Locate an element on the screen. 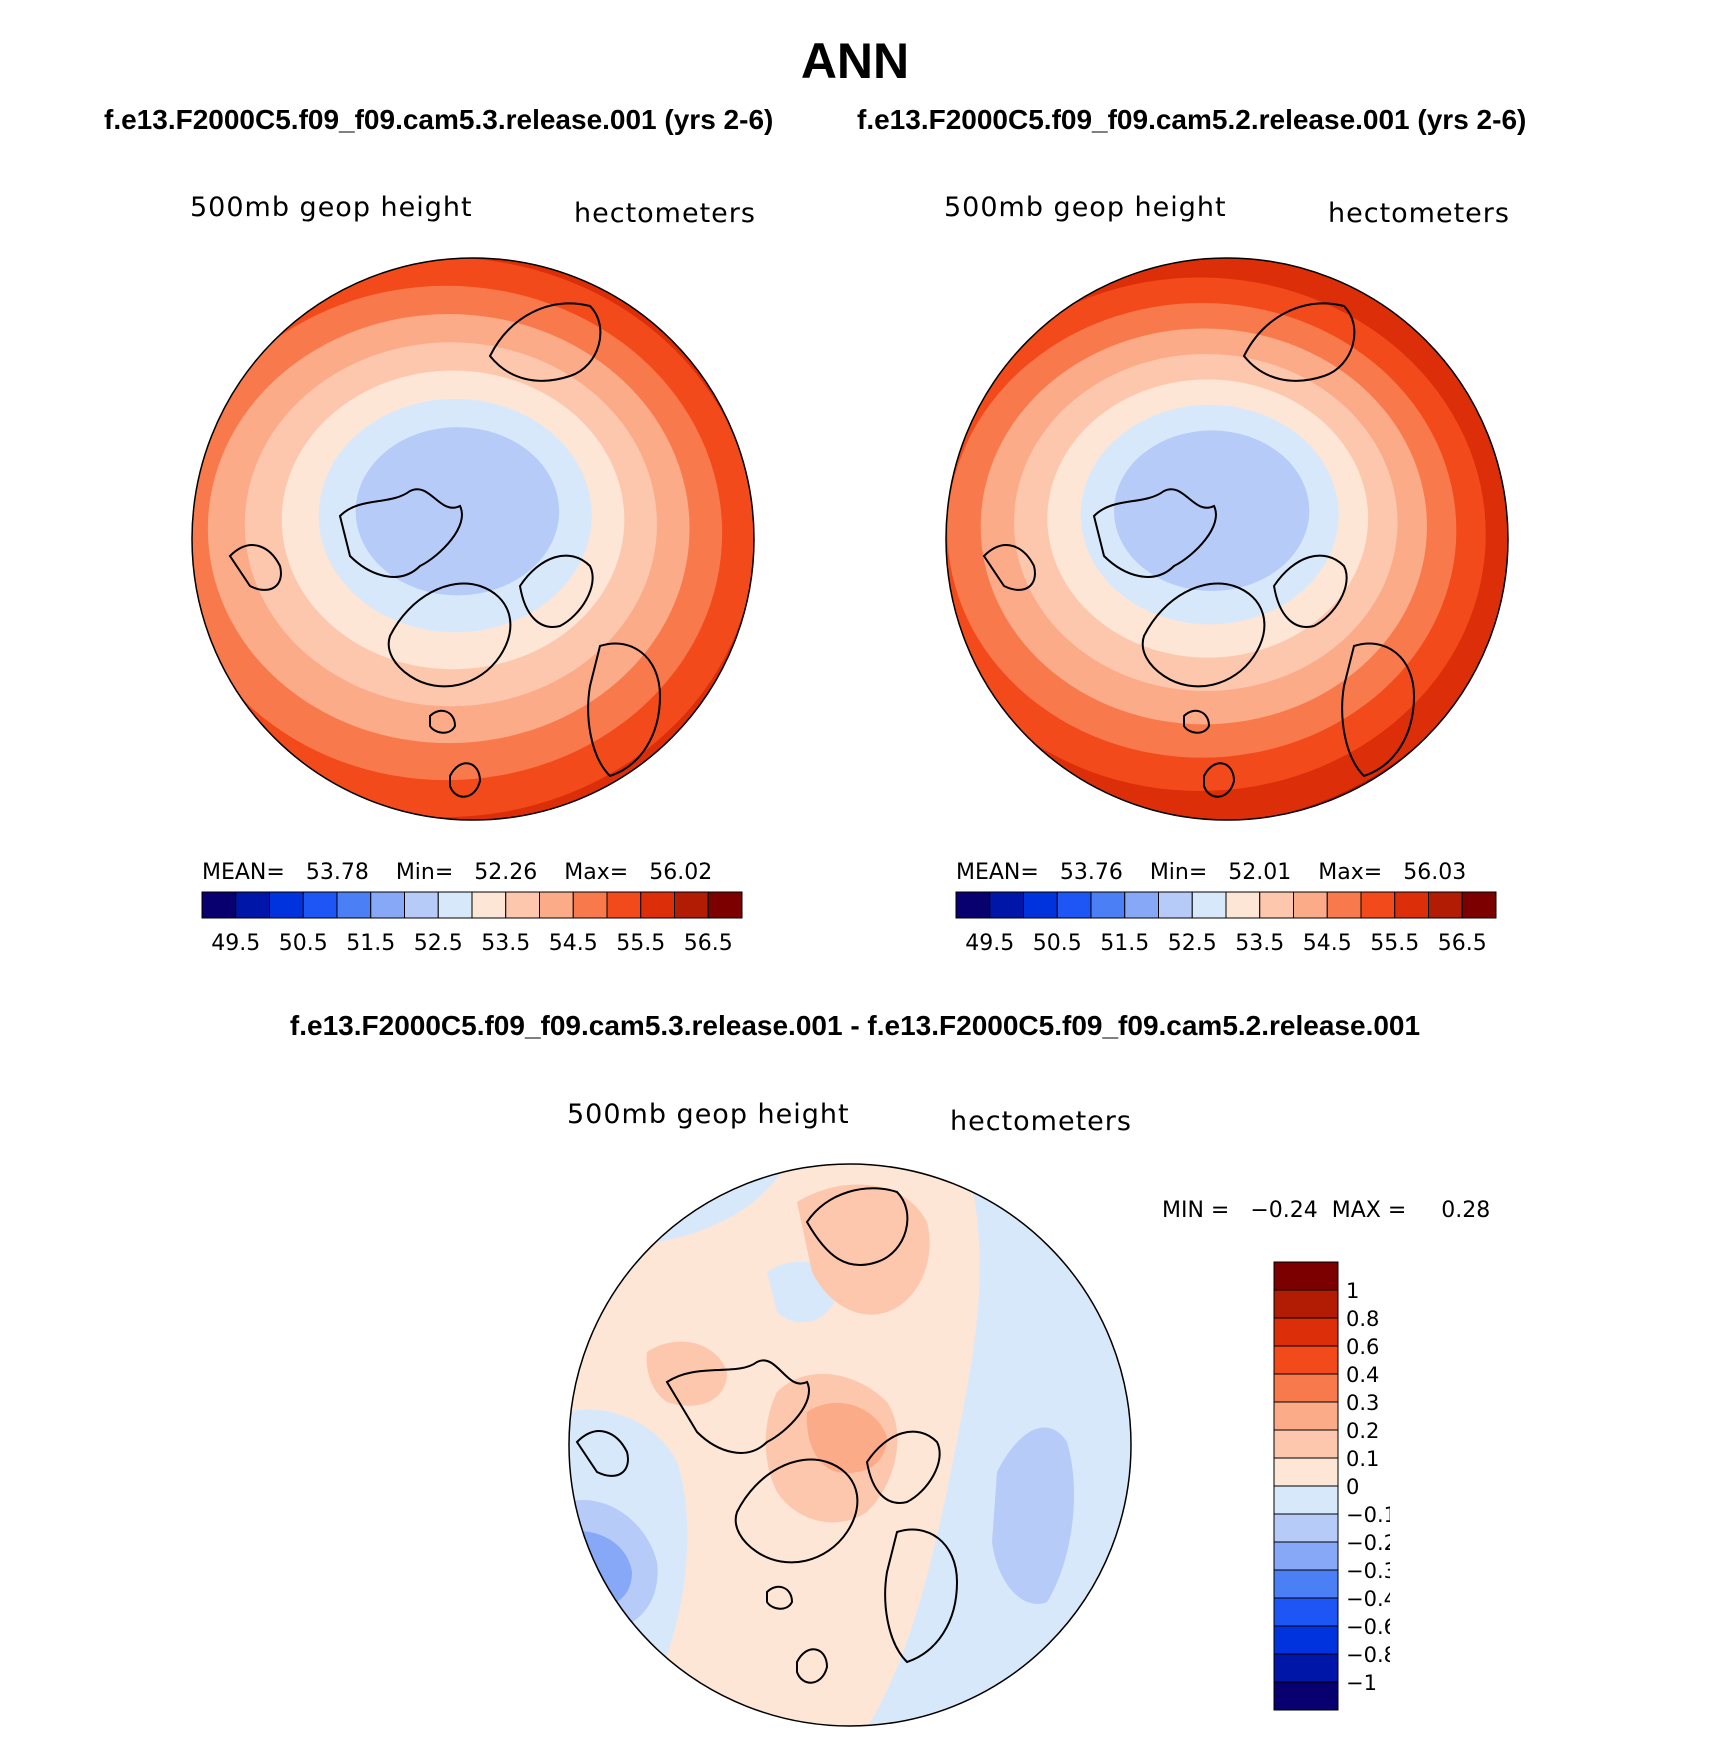 This screenshot has height=1740, width=1710. diff-colorbar-label-2: 0.6 is located at coordinates (1362, 1347).